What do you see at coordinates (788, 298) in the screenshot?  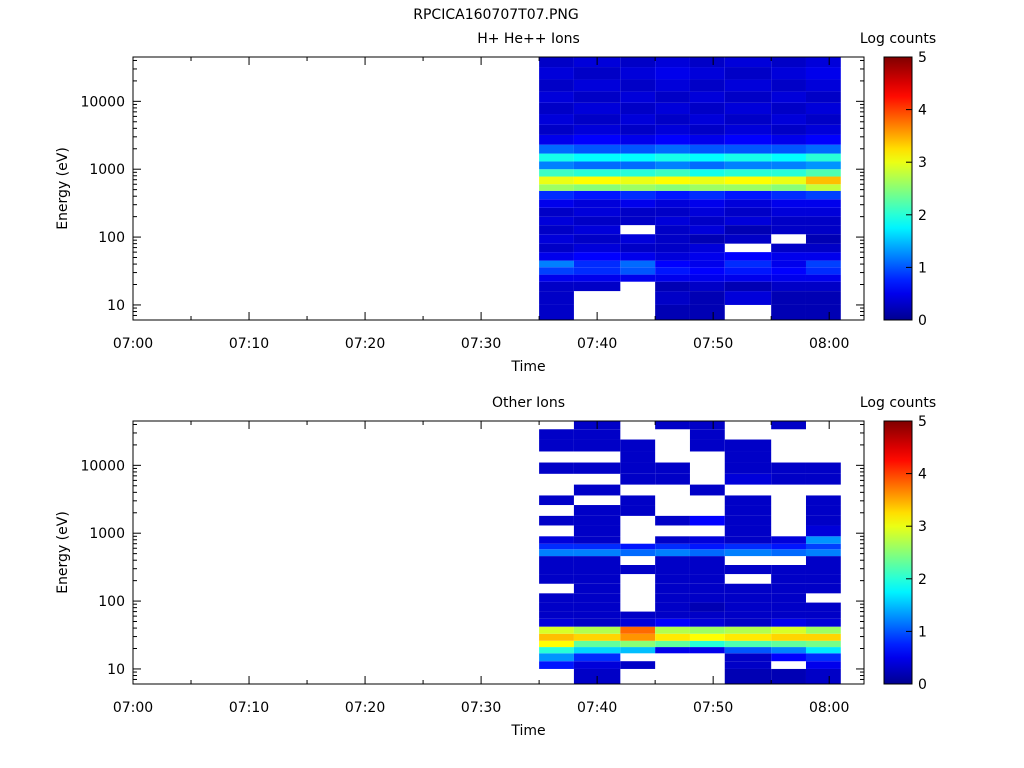 I see `heatmap-cell-p0-b1-t6` at bounding box center [788, 298].